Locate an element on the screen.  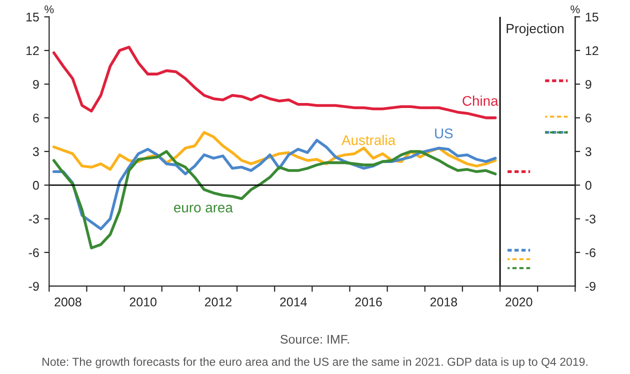
x-tick-label: 2020 is located at coordinates (519, 302).